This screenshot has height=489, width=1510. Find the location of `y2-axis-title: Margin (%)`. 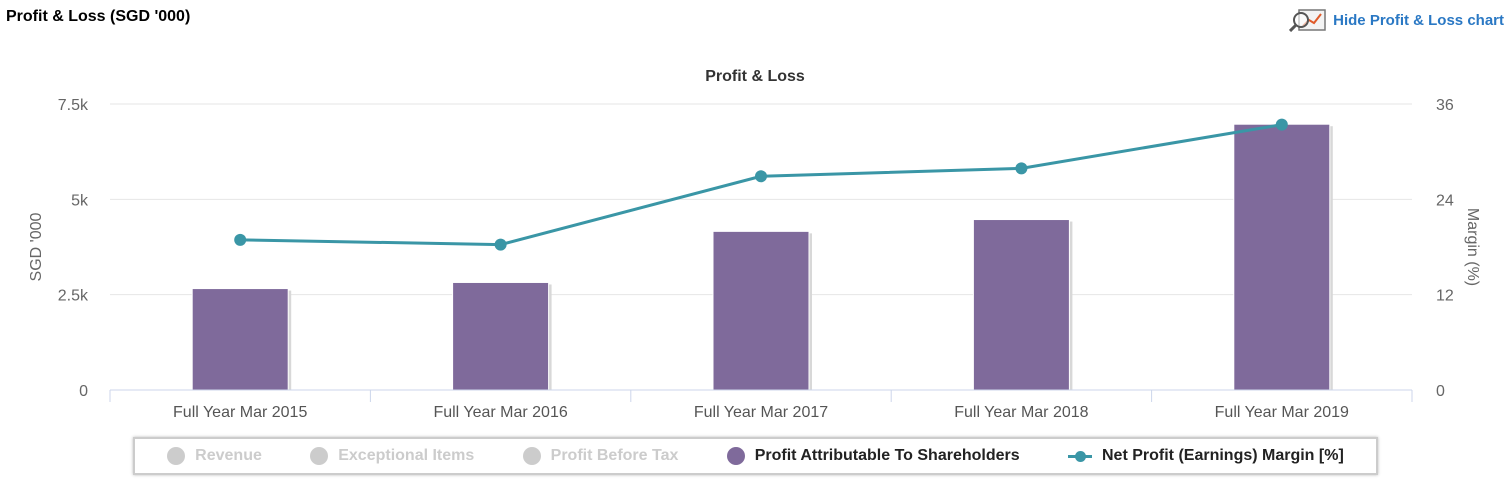

y2-axis-title: Margin (%) is located at coordinates (1472, 247).